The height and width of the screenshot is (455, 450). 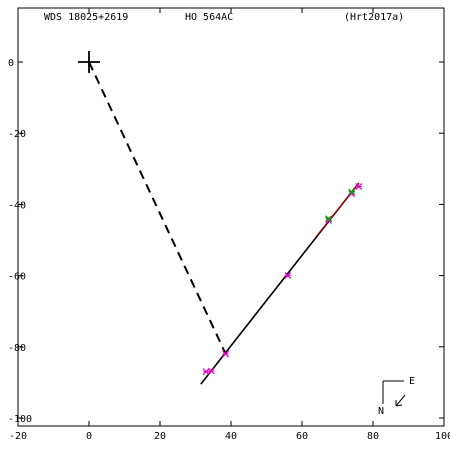 I want to click on compass-north-label: N, so click(x=381, y=411).